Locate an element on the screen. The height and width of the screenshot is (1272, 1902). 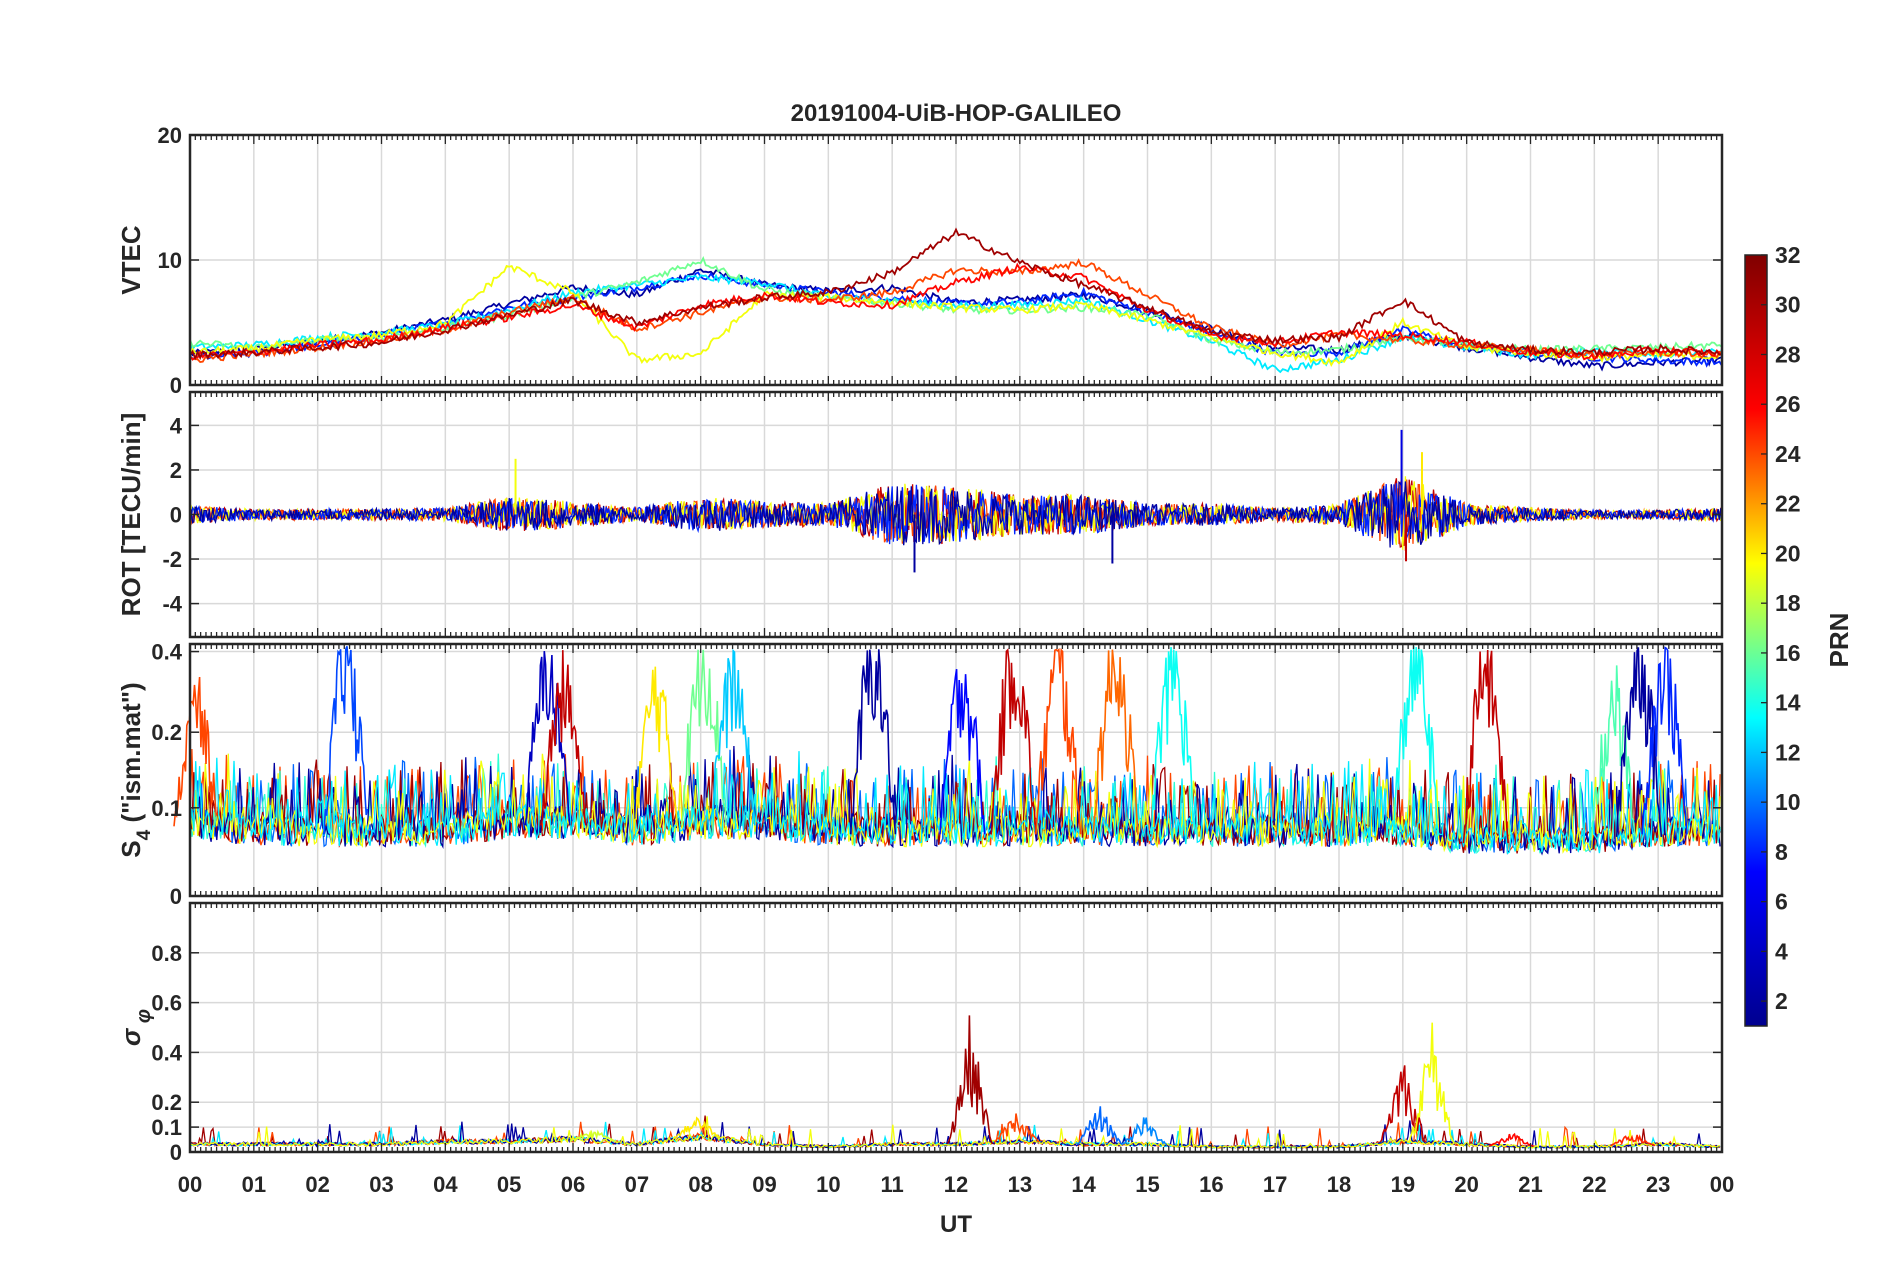
colorbar-tick-label: 32 is located at coordinates (1788, 255).